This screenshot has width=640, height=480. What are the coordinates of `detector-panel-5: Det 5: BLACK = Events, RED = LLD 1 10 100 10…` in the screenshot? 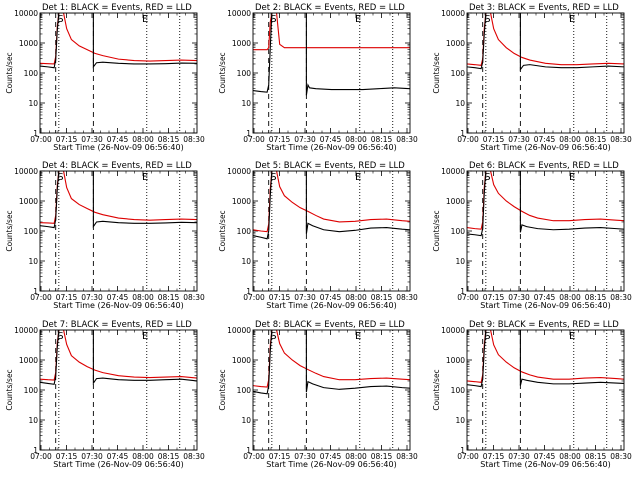 It's located at (318, 235).